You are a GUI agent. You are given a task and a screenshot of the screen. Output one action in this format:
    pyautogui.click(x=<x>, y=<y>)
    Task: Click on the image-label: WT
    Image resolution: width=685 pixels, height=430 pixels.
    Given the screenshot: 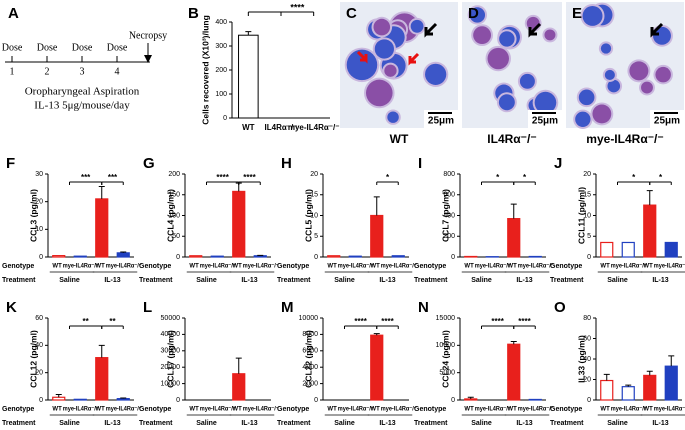 What is the action you would take?
    pyautogui.click(x=399, y=139)
    